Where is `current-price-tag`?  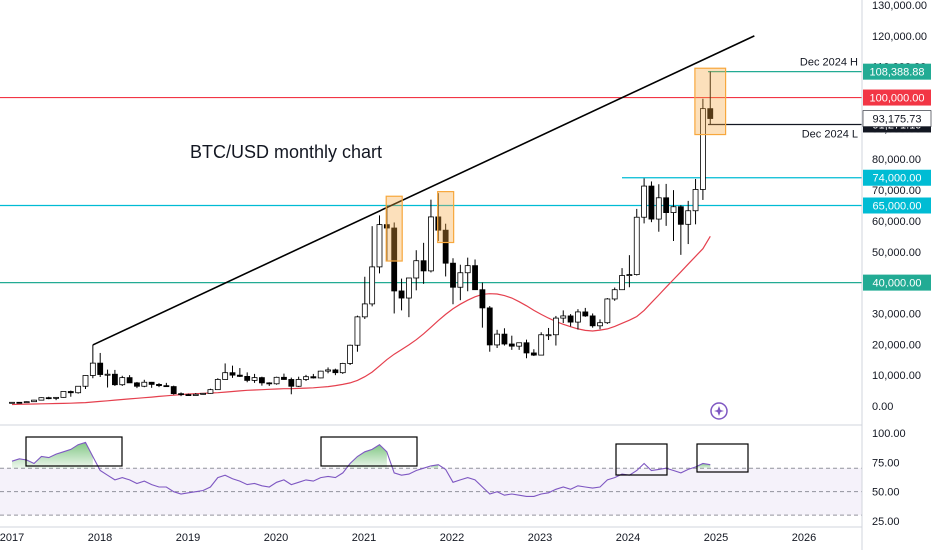 current-price-tag is located at coordinates (897, 118).